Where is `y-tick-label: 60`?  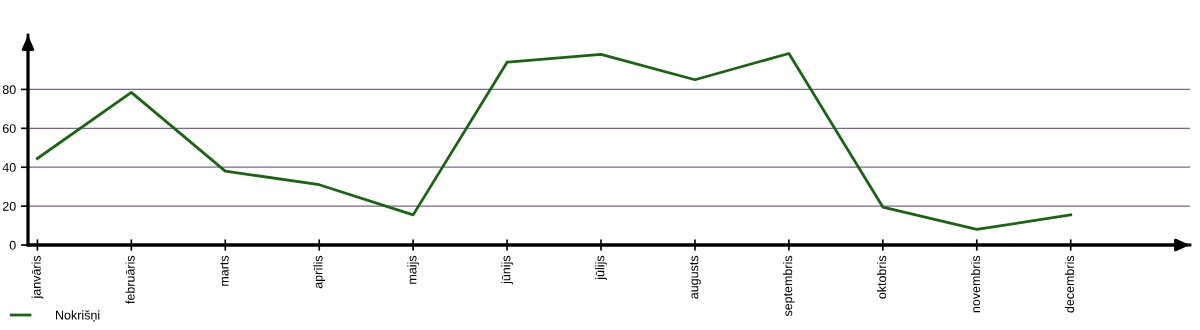 y-tick-label: 60 is located at coordinates (9, 128).